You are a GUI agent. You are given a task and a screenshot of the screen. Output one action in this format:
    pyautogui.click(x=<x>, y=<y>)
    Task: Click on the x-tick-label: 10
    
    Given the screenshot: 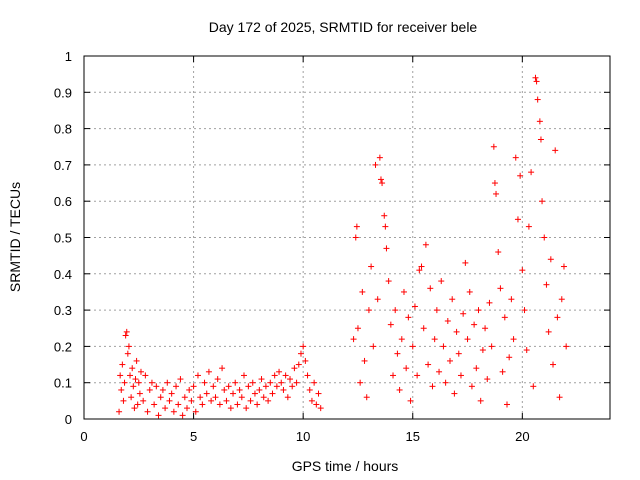 What is the action you would take?
    pyautogui.click(x=303, y=436)
    